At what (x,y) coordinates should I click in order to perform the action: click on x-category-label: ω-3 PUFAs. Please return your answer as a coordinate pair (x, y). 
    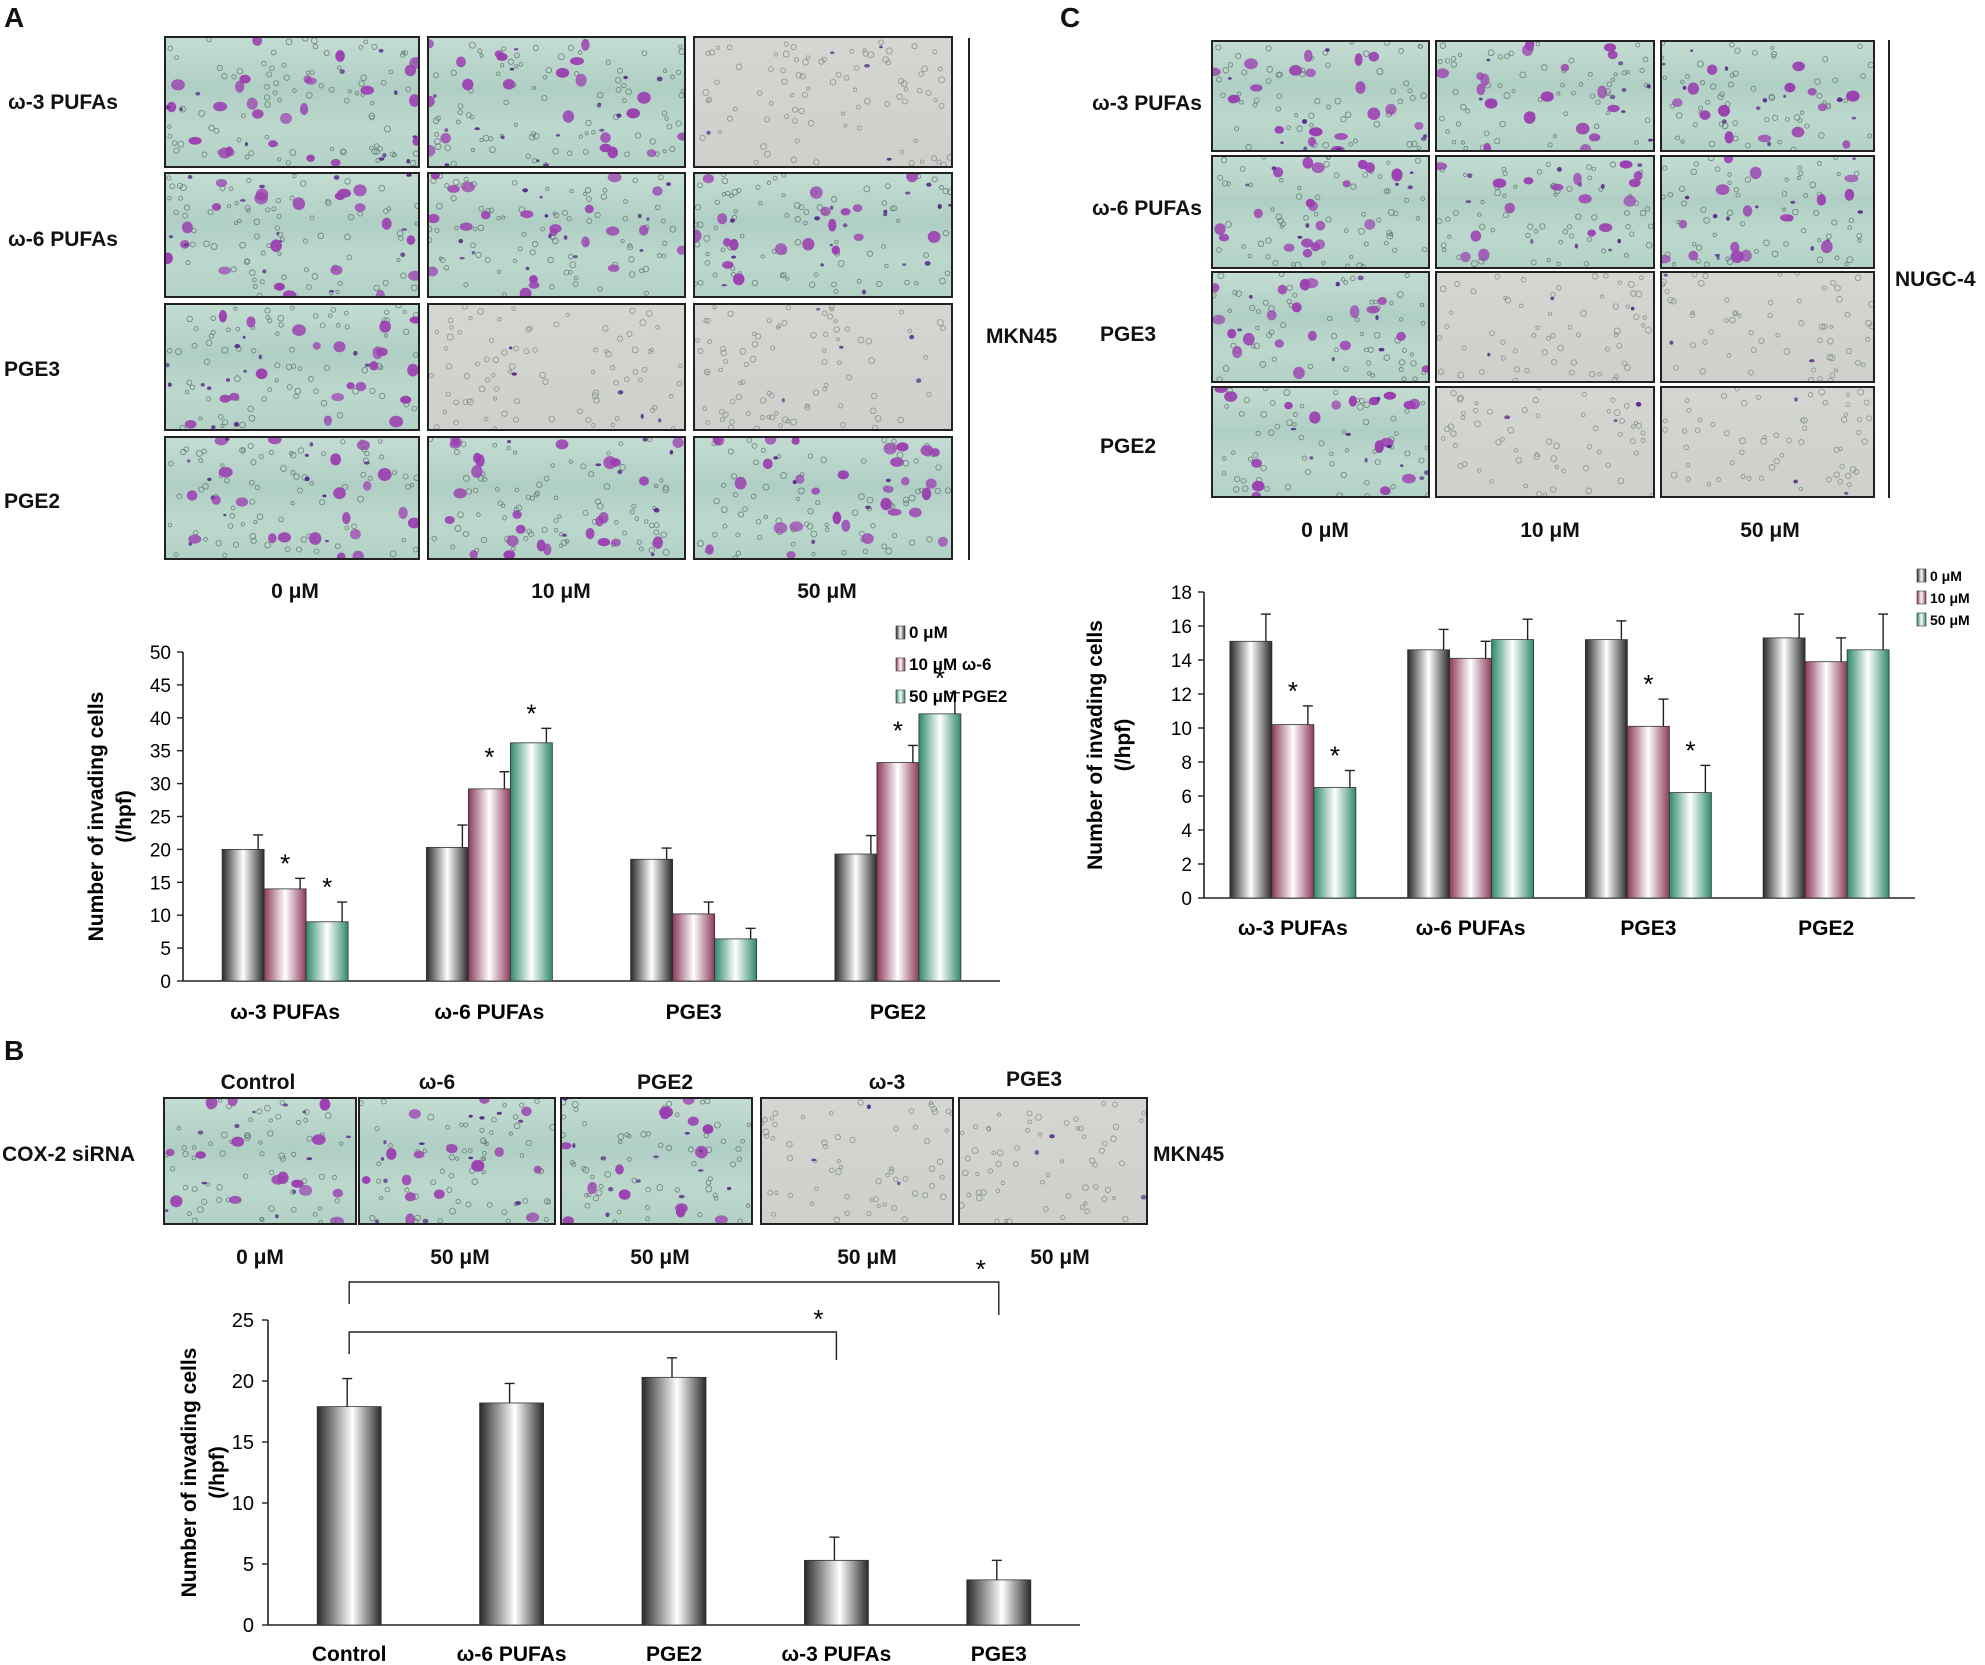
    Looking at the image, I should click on (836, 1654).